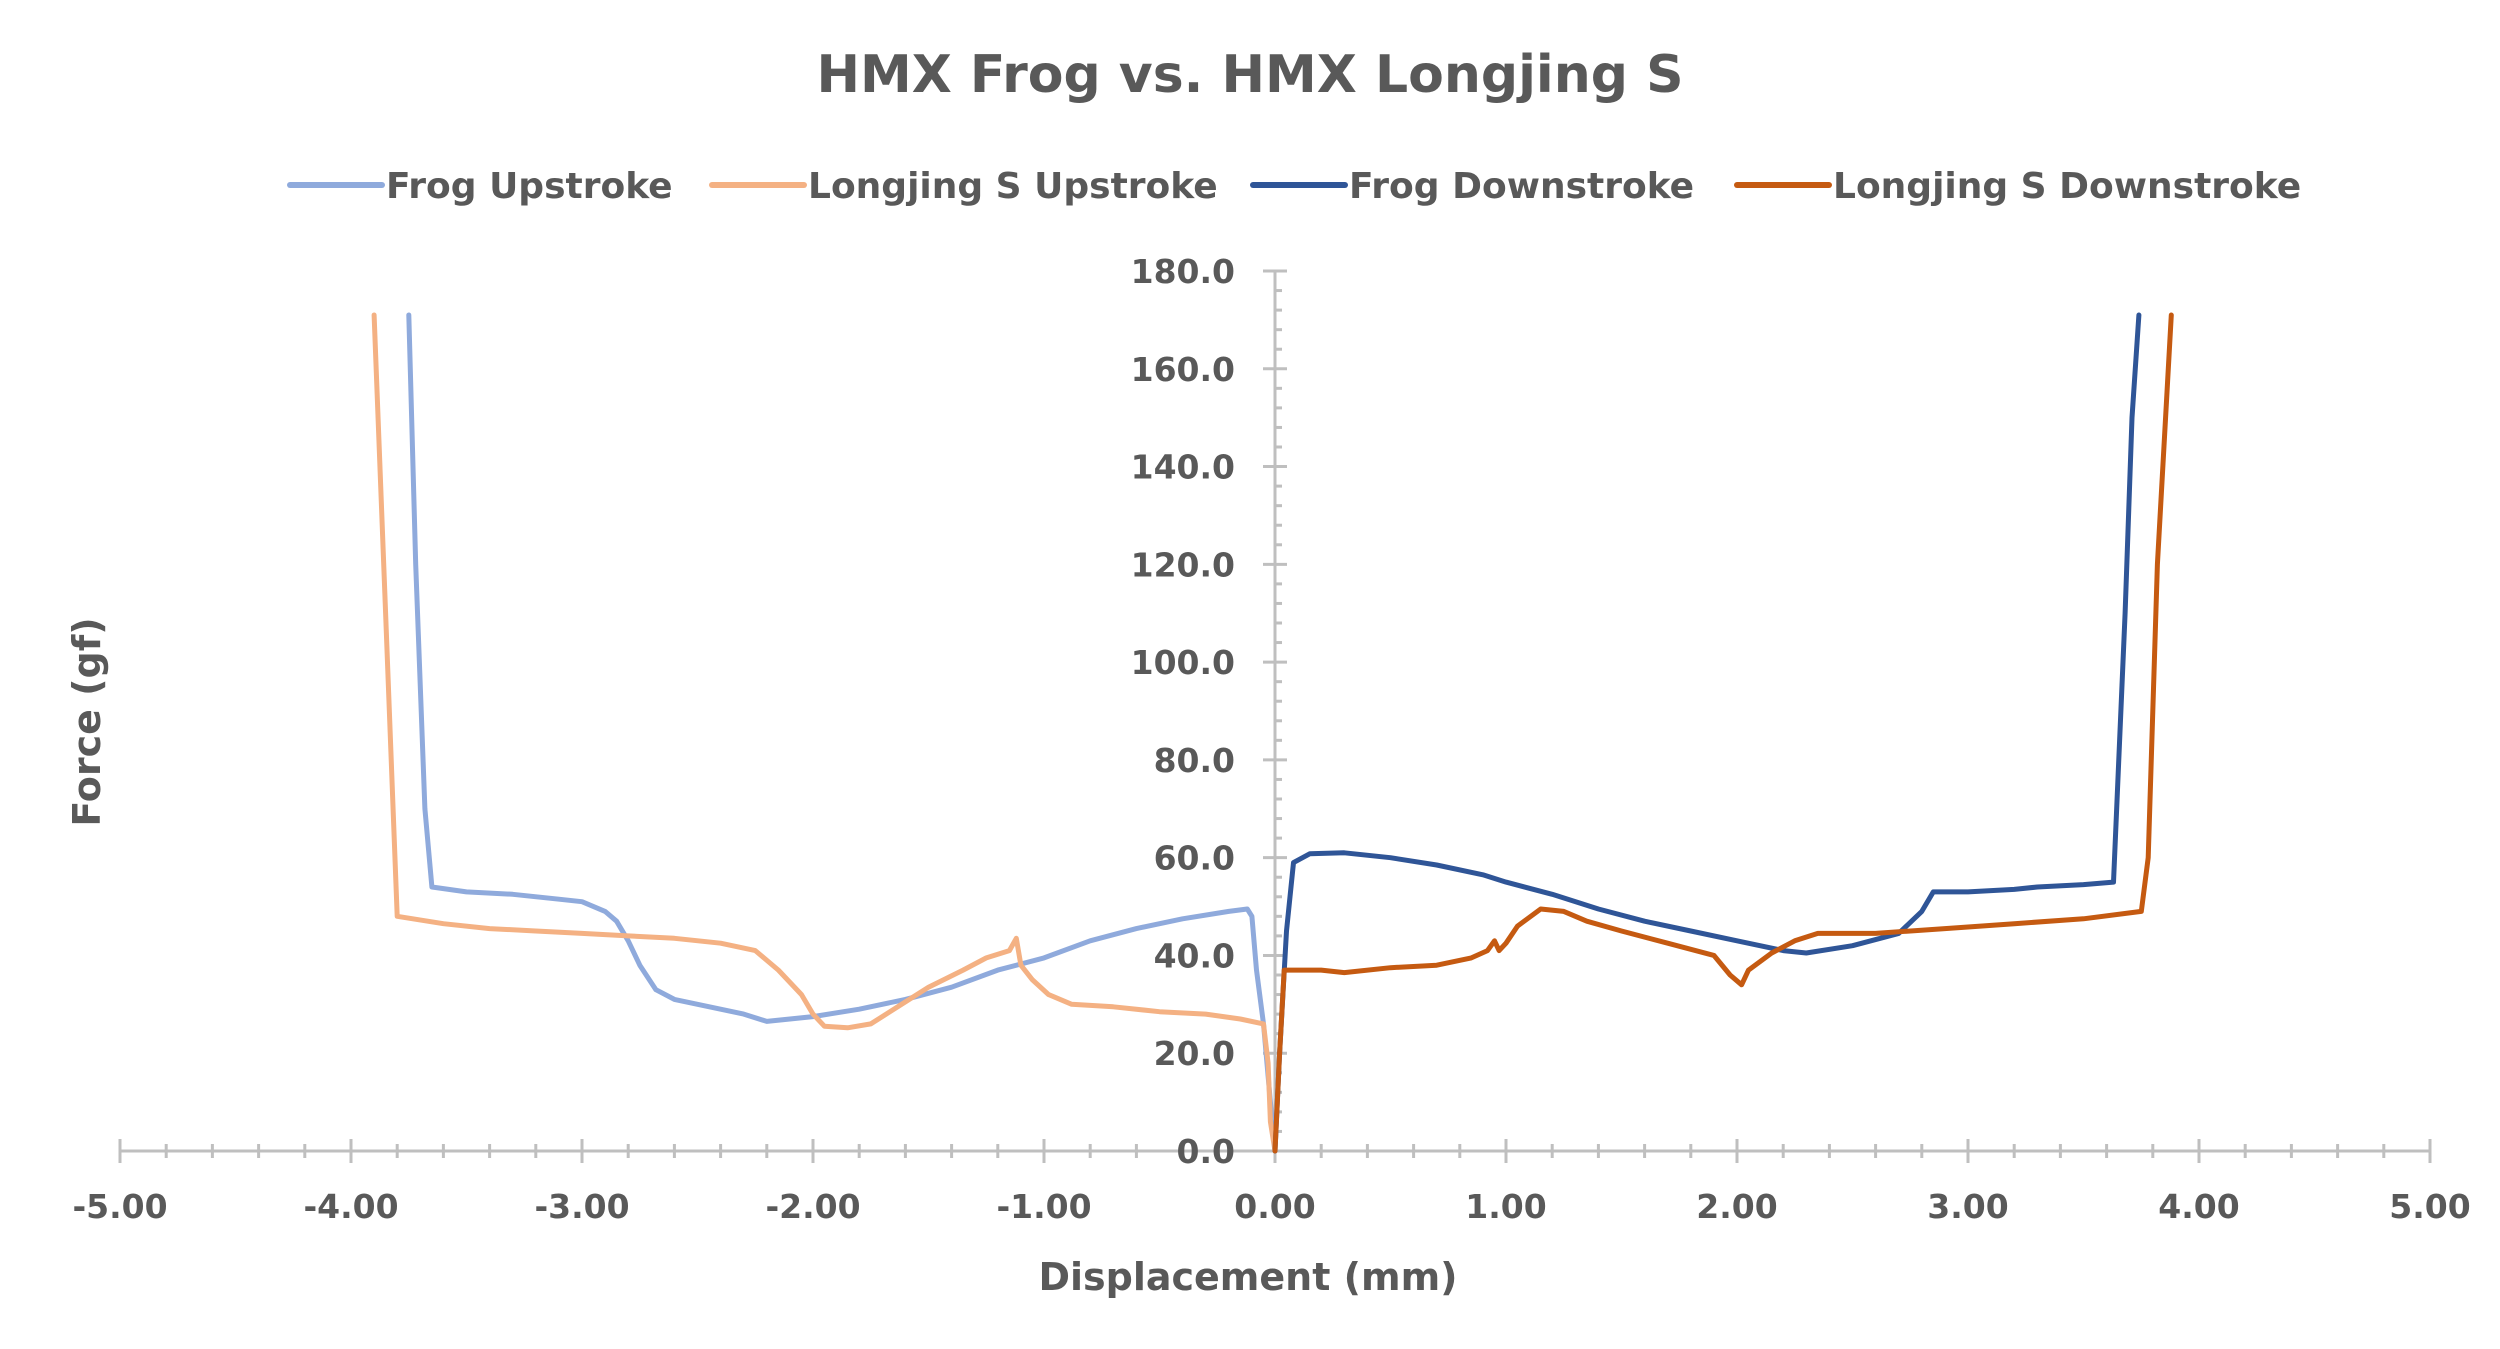 The height and width of the screenshot is (1349, 2500). What do you see at coordinates (2198, 1206) in the screenshot?
I see `x-tick-label: 4.00` at bounding box center [2198, 1206].